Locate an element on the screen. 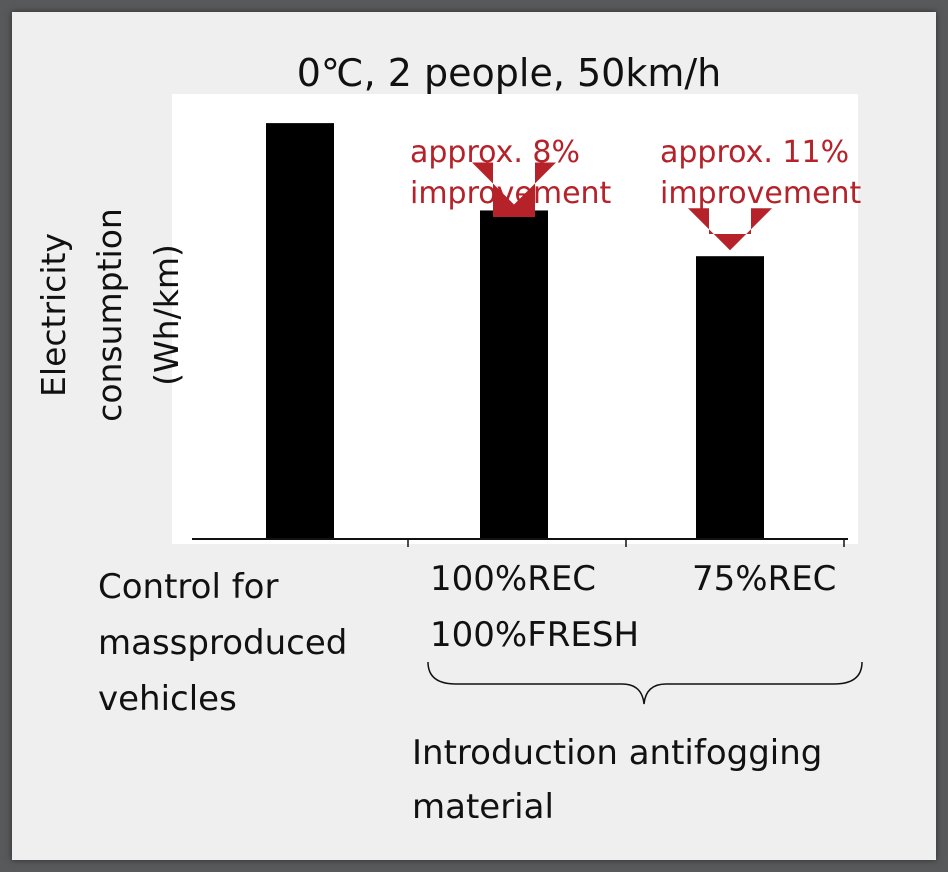 This screenshot has height=872, width=948. category-label-2-line-1: 100%REC is located at coordinates (513, 579).